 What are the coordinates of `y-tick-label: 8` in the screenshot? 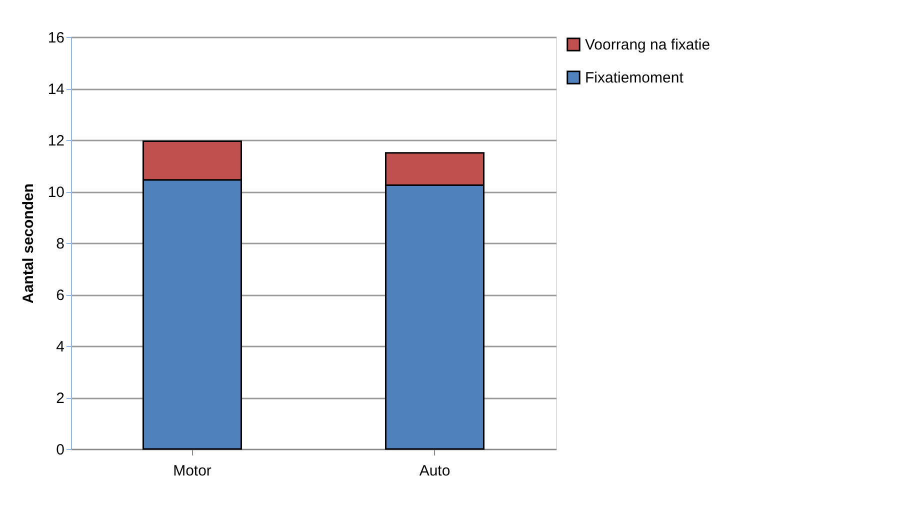 It's located at (60, 244).